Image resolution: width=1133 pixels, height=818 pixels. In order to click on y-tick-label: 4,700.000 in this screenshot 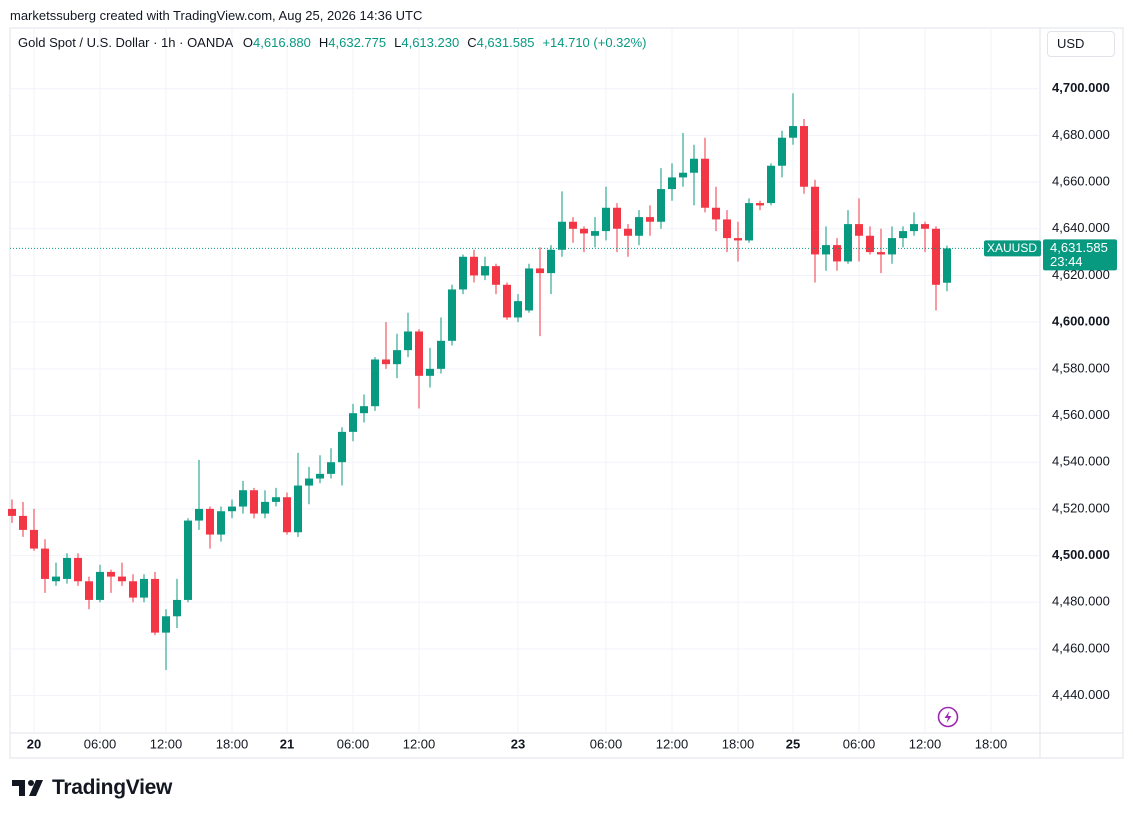, I will do `click(1081, 87)`.